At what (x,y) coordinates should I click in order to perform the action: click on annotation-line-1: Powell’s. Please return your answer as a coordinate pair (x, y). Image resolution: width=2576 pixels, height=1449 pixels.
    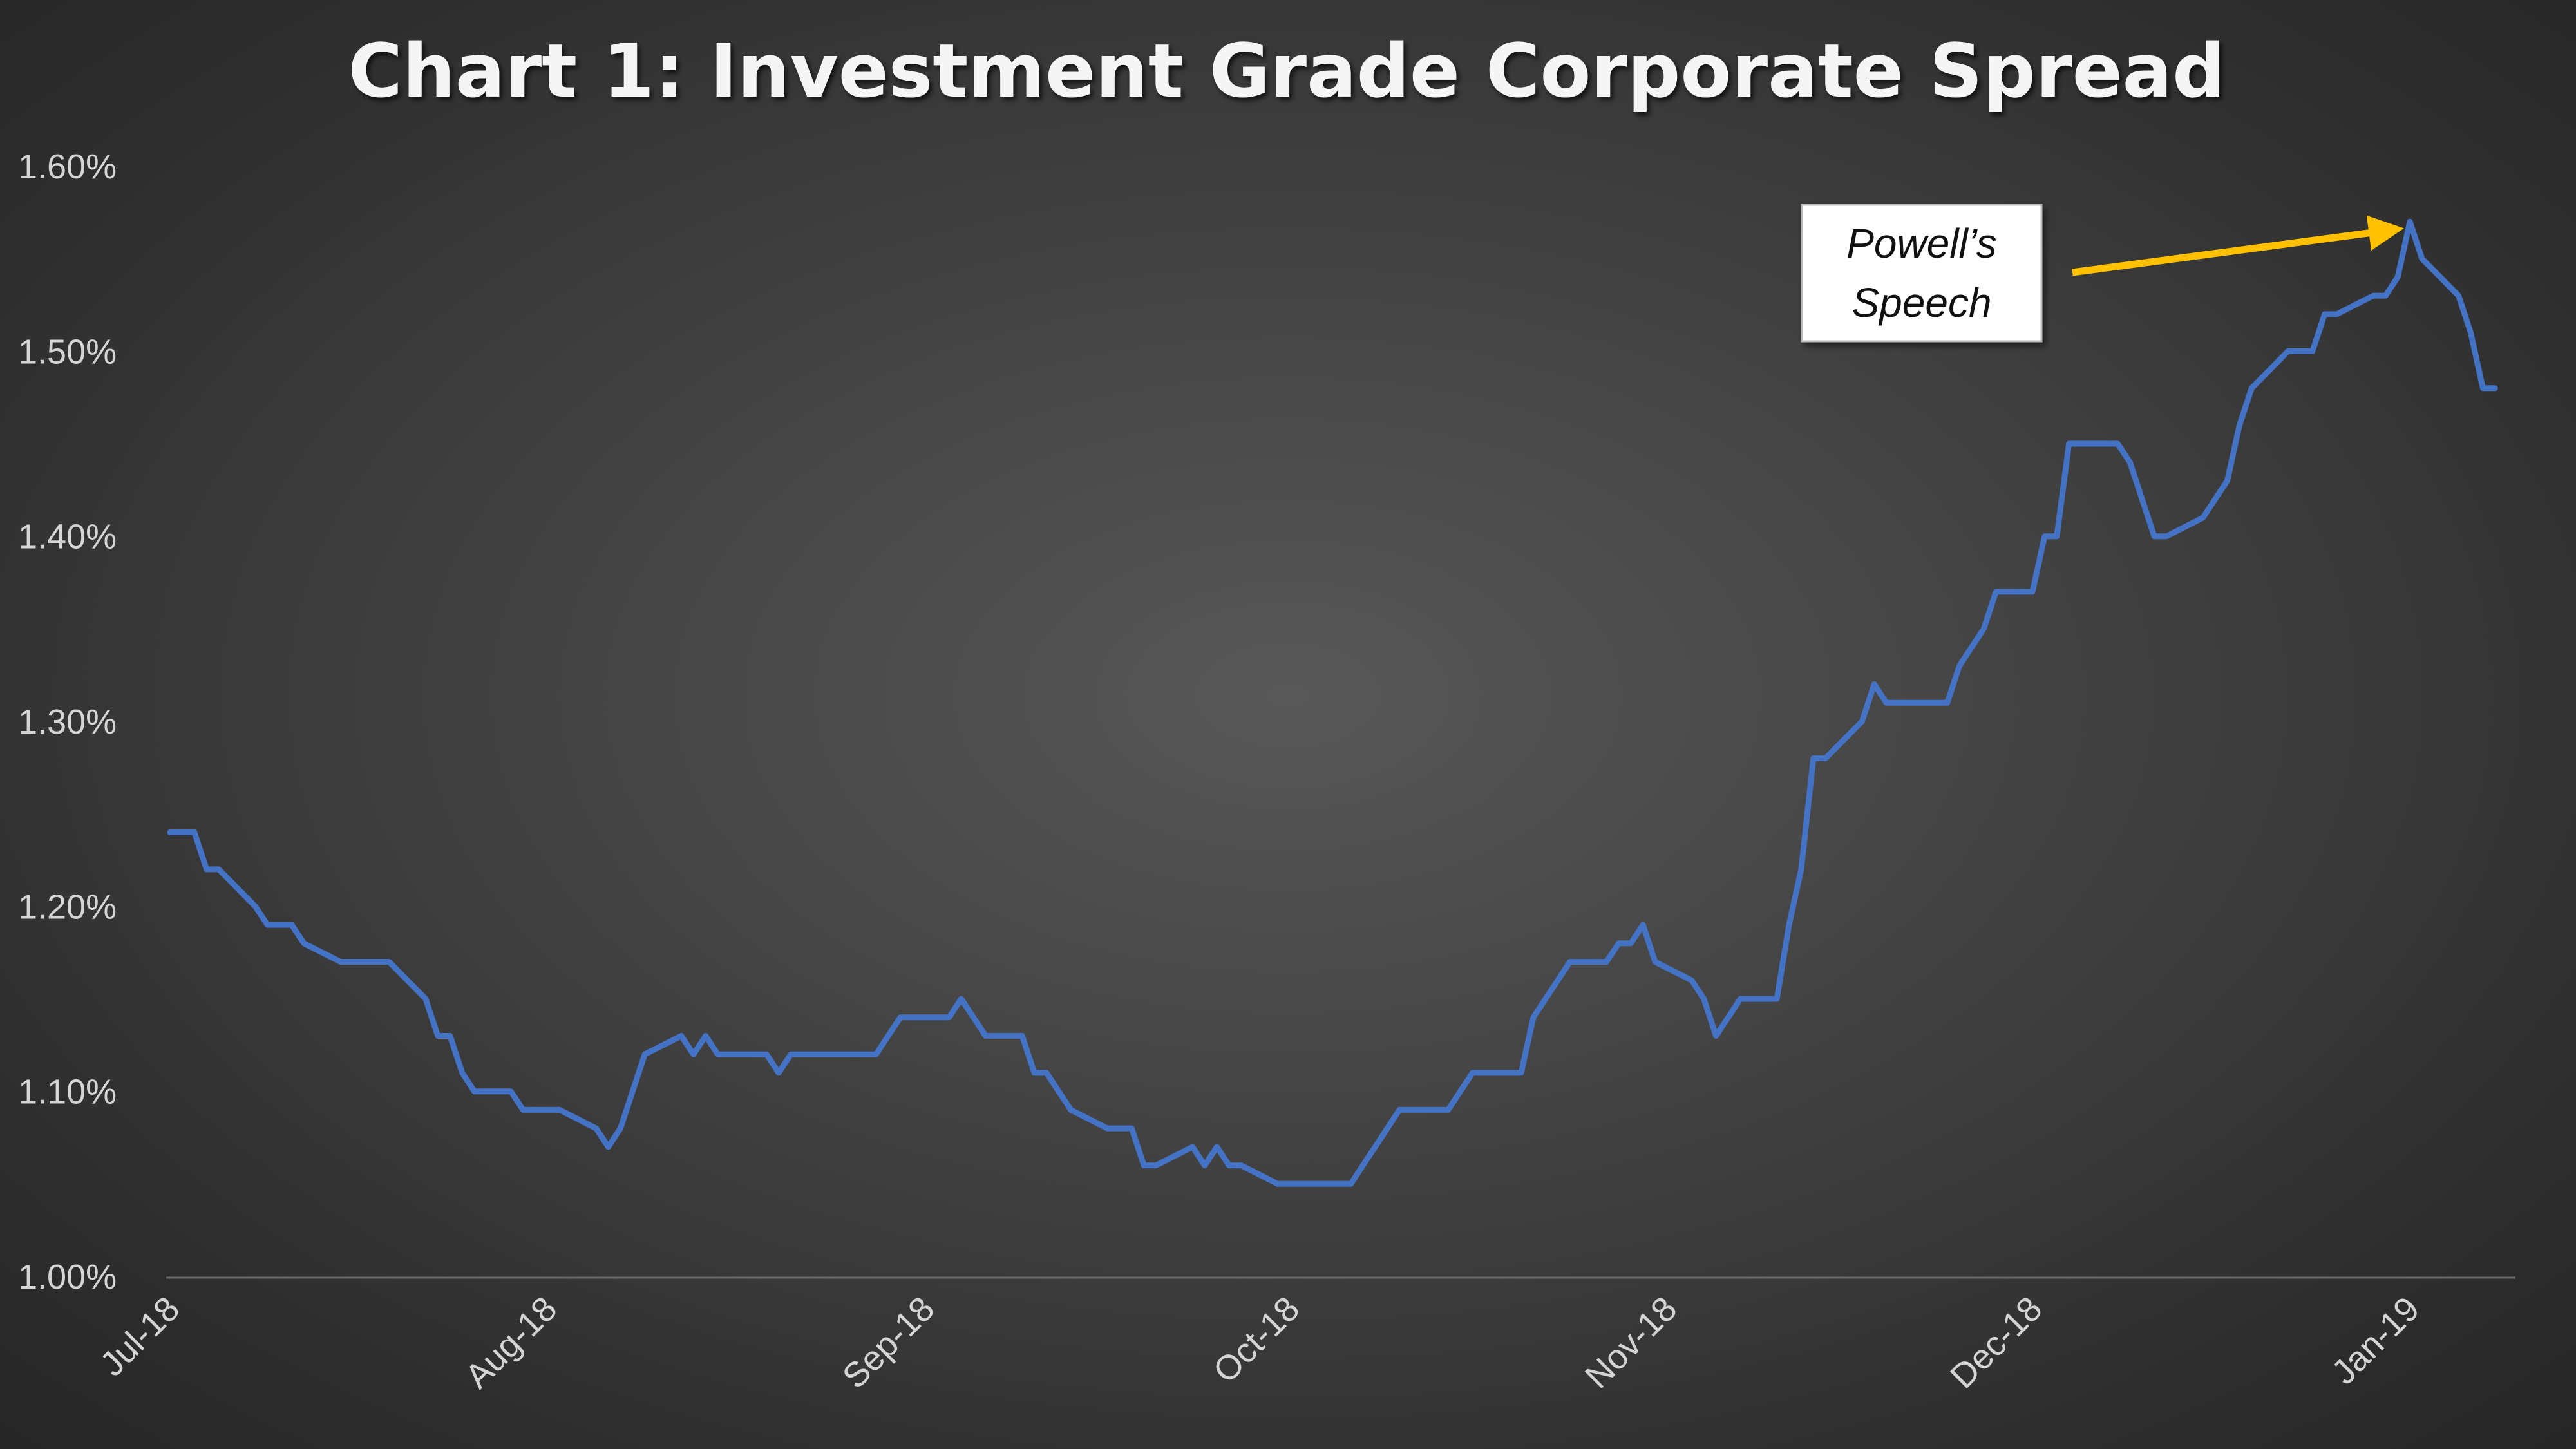
    Looking at the image, I should click on (1921, 243).